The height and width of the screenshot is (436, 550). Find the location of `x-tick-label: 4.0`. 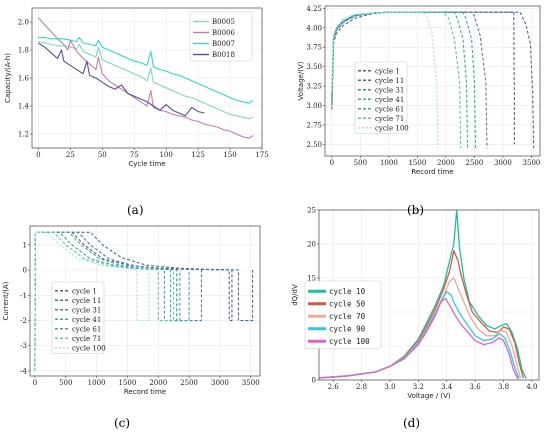

x-tick-label: 4.0 is located at coordinates (531, 387).